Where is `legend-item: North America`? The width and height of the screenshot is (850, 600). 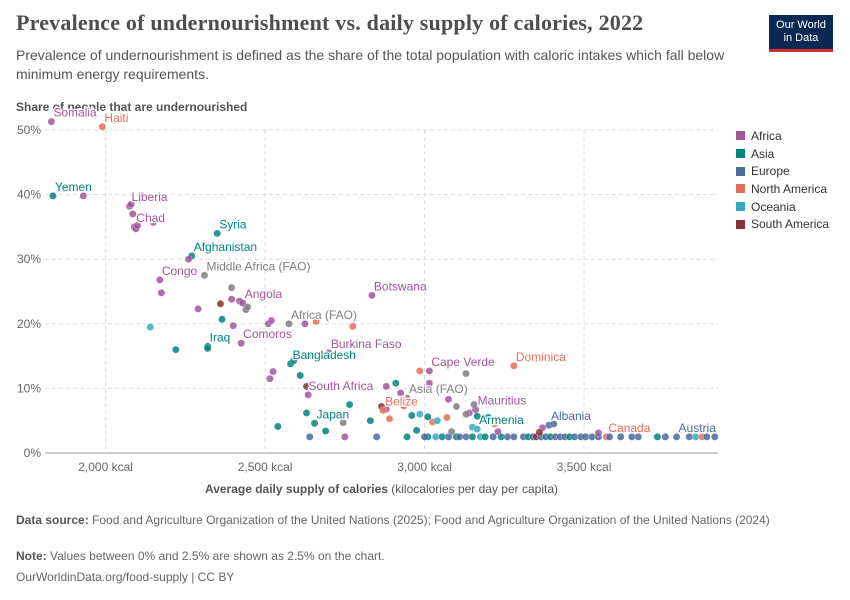 legend-item: North America is located at coordinates (782, 189).